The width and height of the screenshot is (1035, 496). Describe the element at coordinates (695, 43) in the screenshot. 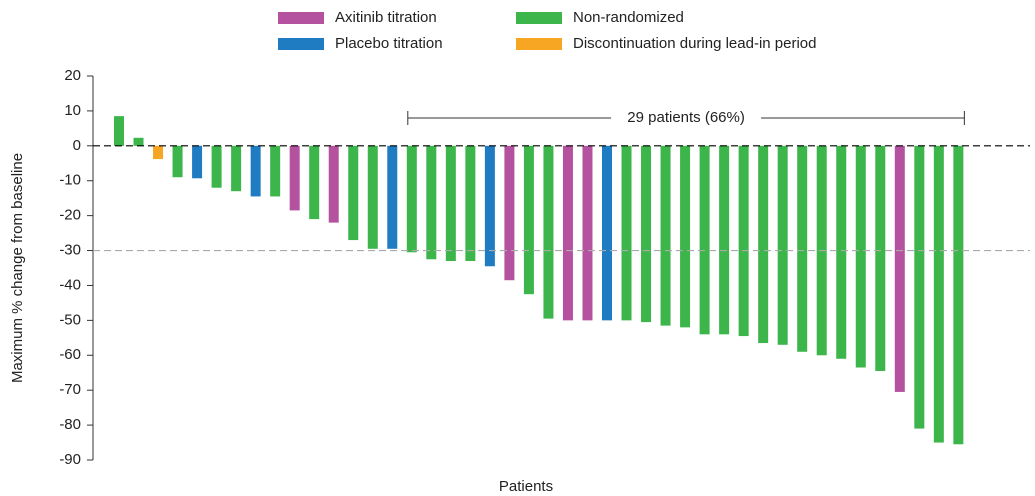

I see `legend-label: Discontinuation during lead-in period` at that location.